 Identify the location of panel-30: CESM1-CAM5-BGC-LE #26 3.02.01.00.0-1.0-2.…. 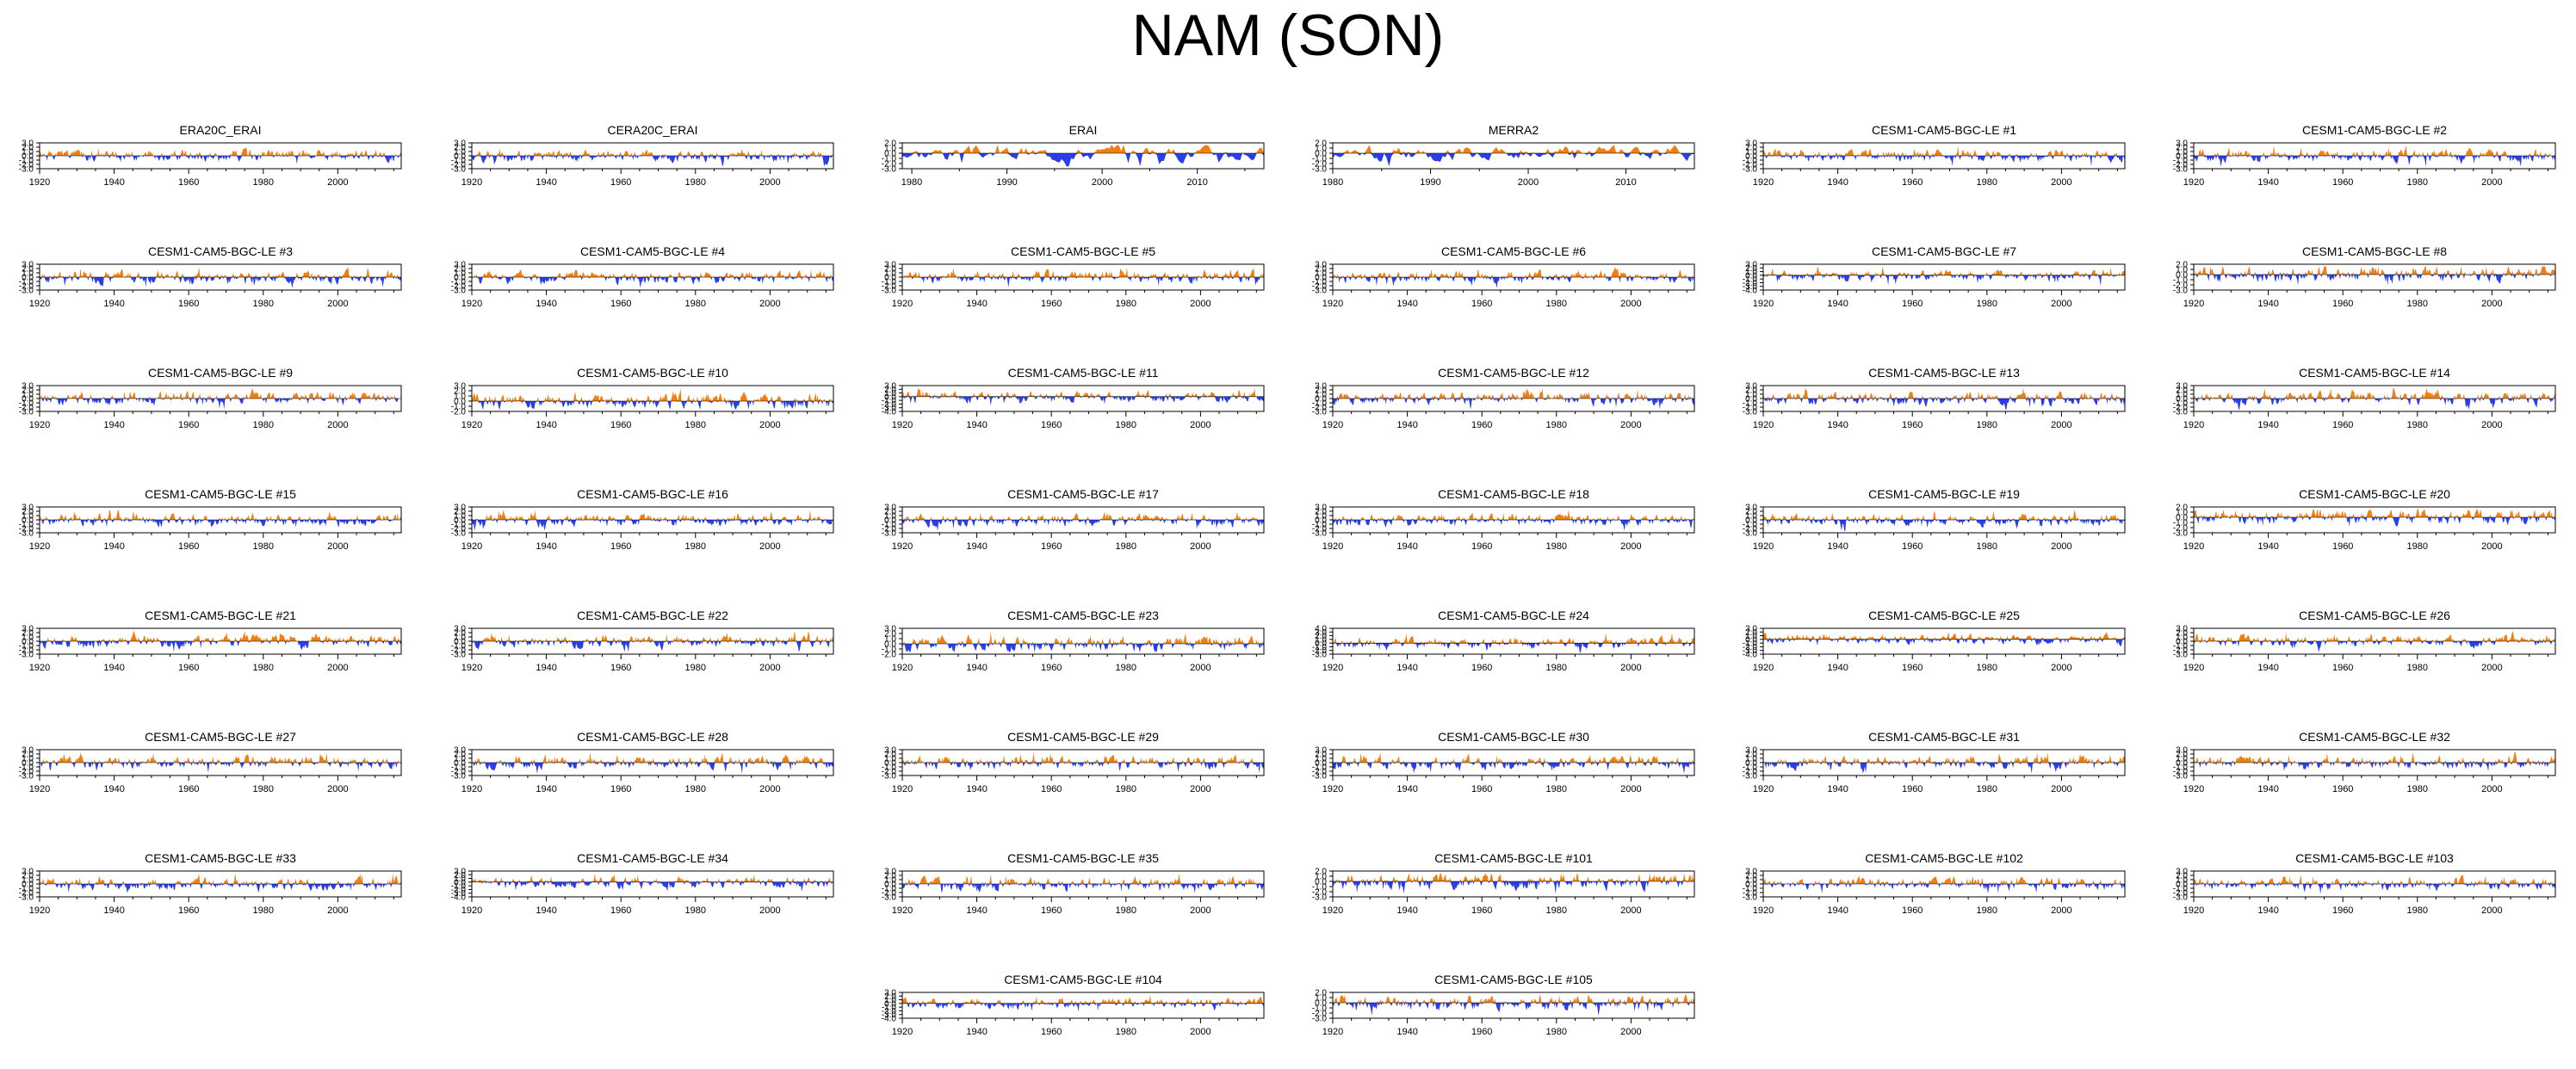
(2365, 641).